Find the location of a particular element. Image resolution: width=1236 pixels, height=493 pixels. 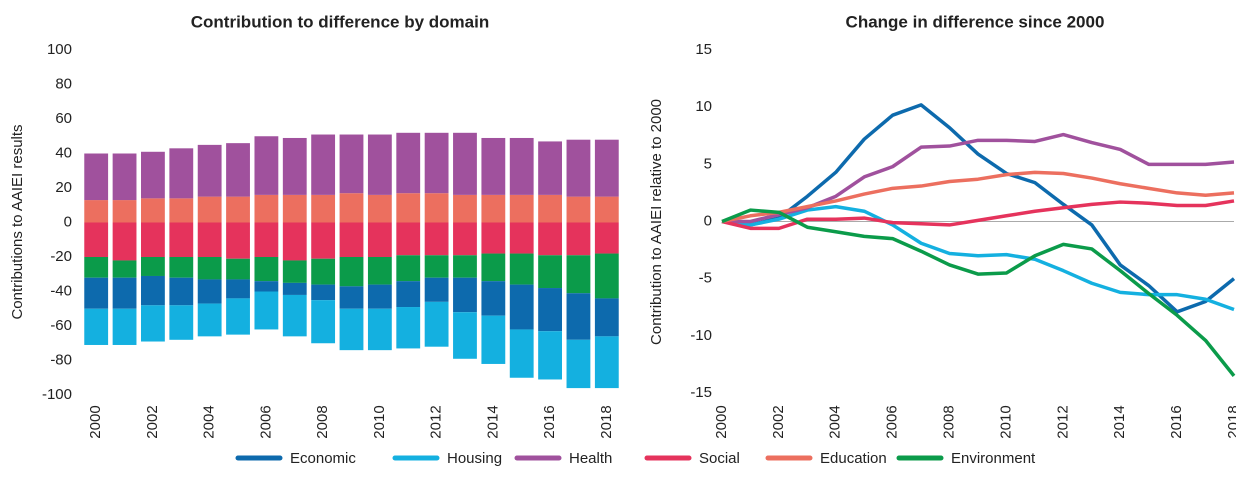

y-tick-label: -60 is located at coordinates (61, 325).